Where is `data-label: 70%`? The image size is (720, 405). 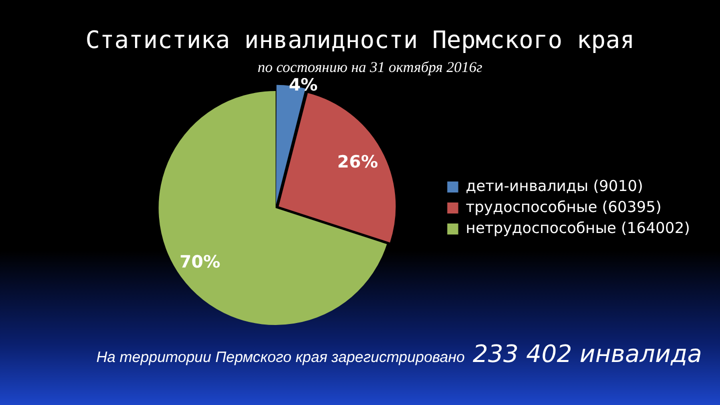
data-label: 70% is located at coordinates (200, 262).